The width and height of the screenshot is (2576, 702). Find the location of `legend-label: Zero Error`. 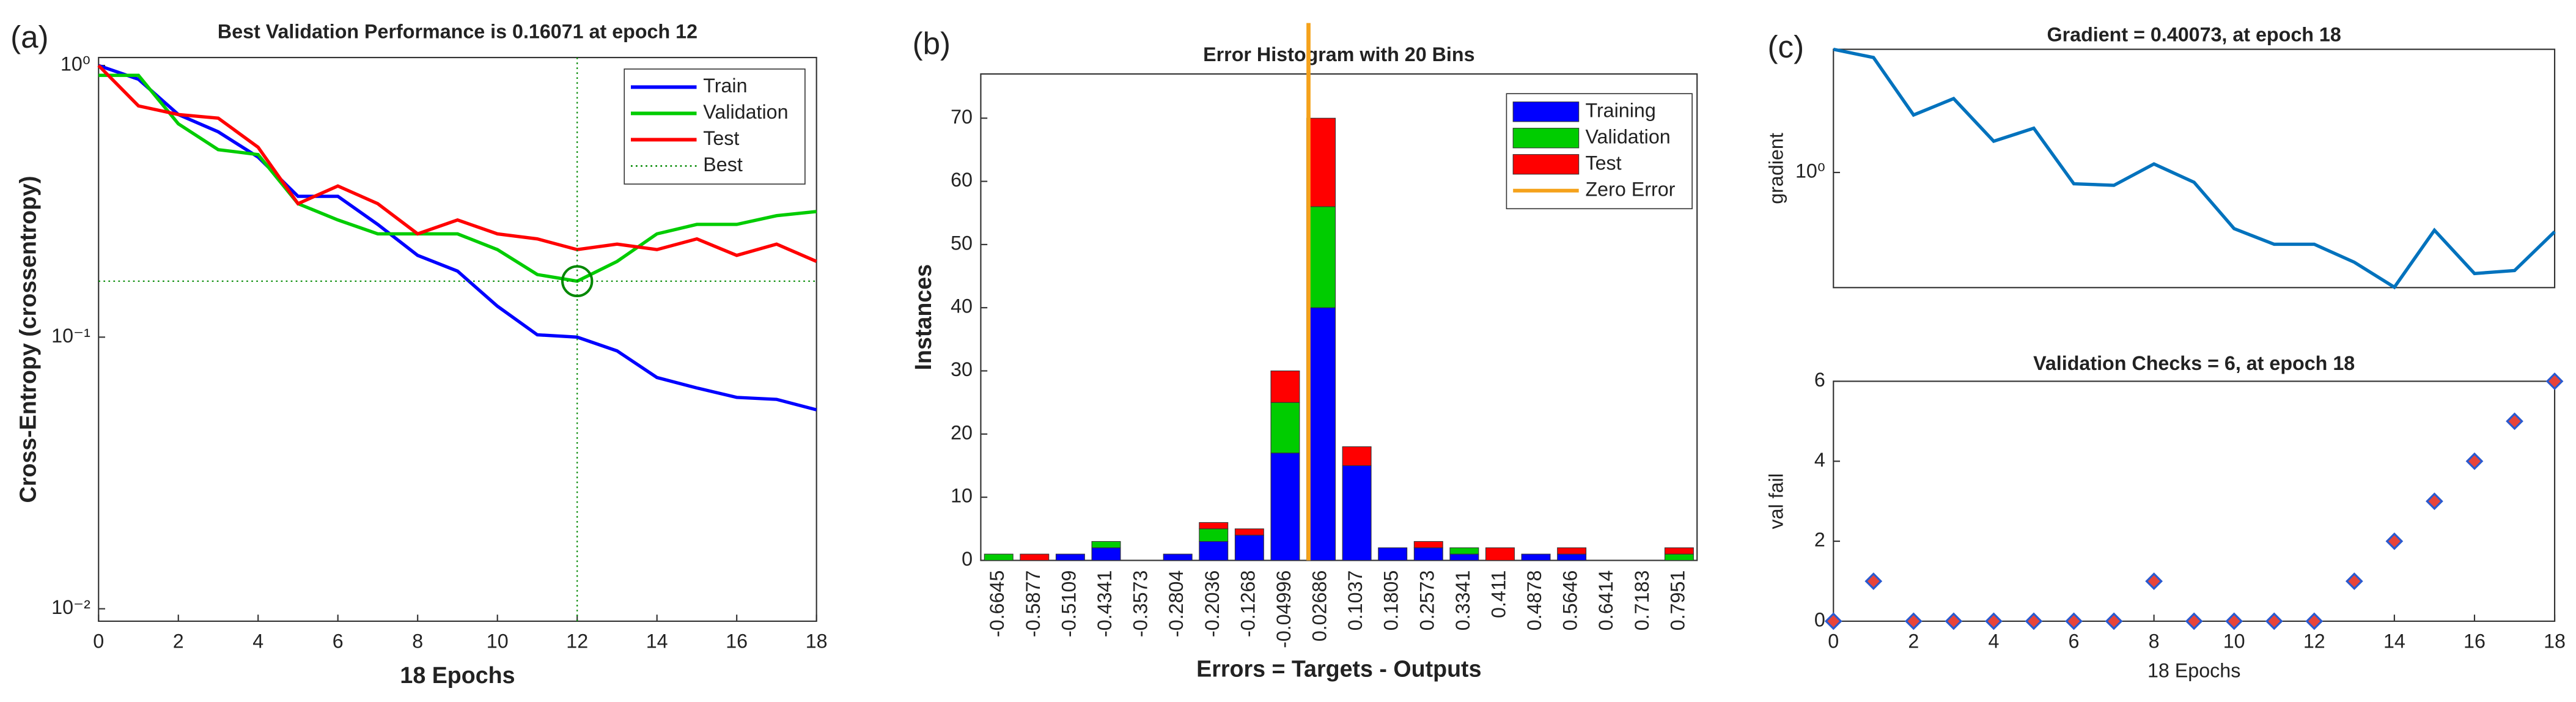

legend-label: Zero Error is located at coordinates (1630, 189).